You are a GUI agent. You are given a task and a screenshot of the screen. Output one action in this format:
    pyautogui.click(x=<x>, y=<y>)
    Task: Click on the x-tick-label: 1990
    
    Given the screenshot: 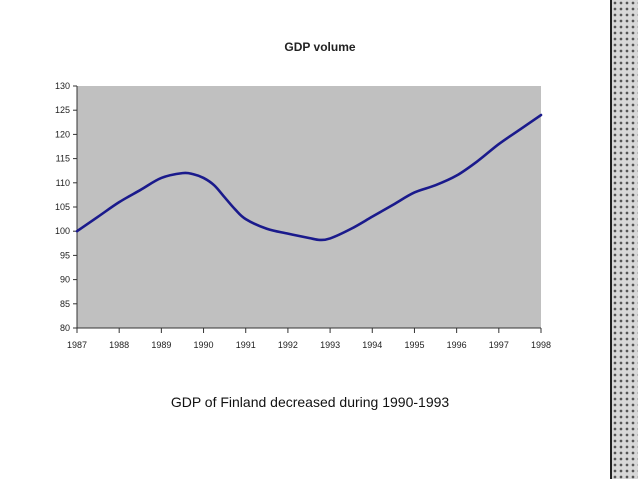 What is the action you would take?
    pyautogui.click(x=204, y=345)
    